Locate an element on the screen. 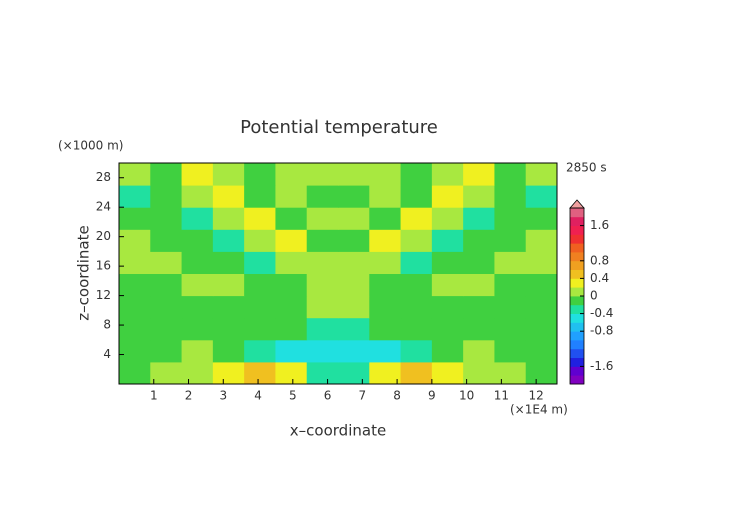 The image size is (752, 532). x-tick-label: 7 is located at coordinates (363, 396).